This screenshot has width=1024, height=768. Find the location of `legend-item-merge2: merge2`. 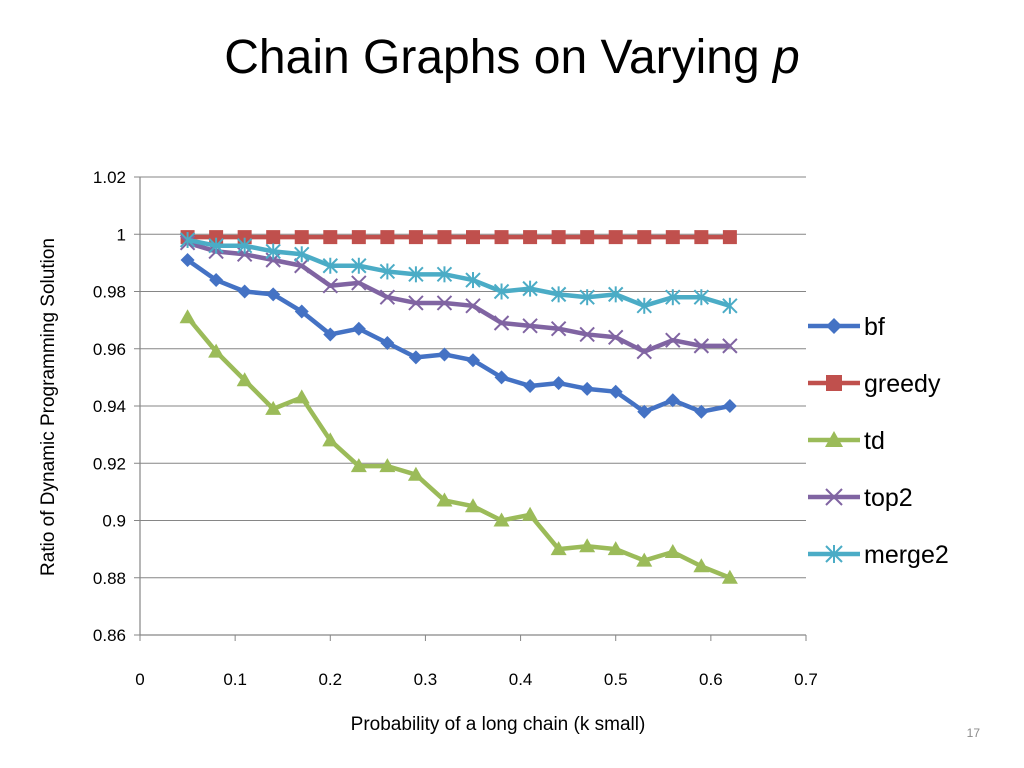

legend-item-merge2: merge2 is located at coordinates (878, 555).